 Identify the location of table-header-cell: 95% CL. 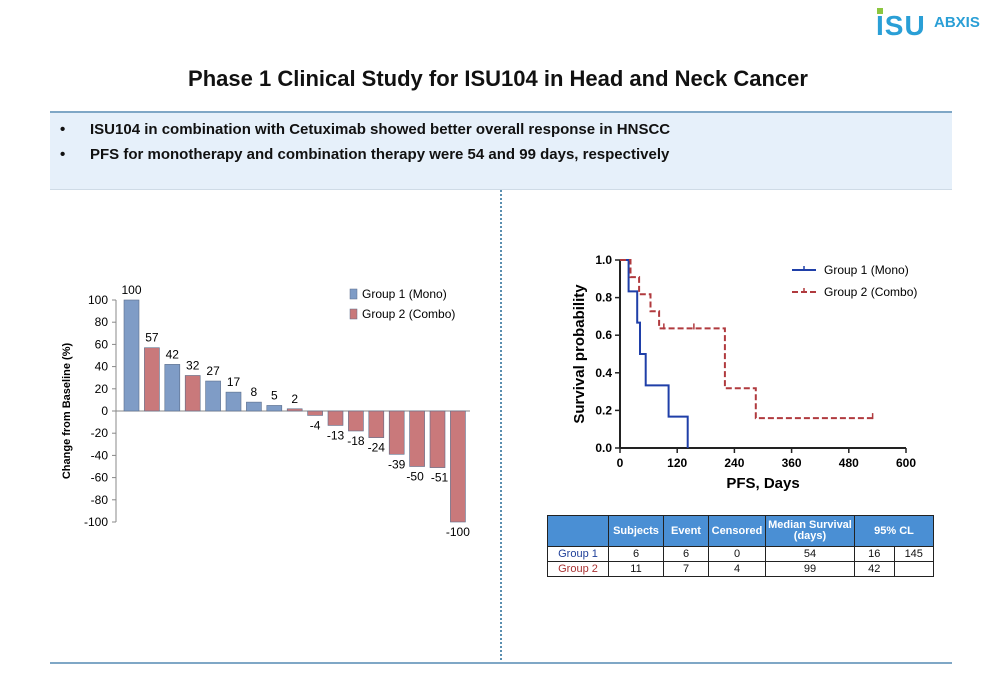
(894, 531).